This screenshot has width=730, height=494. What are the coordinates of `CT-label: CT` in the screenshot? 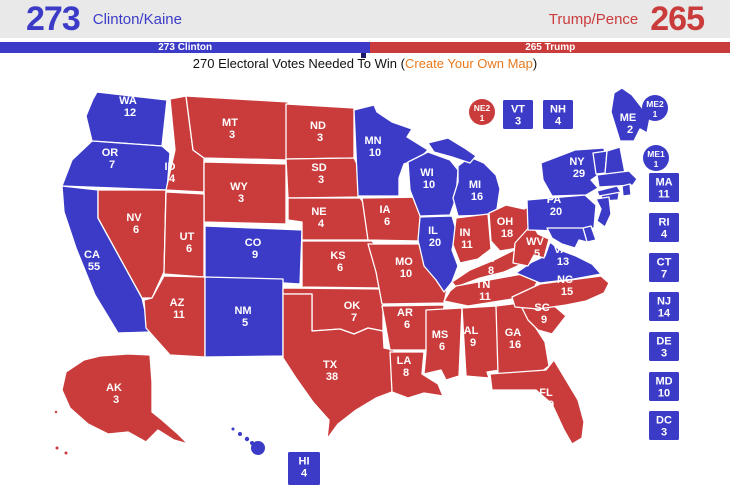 It's located at (664, 263).